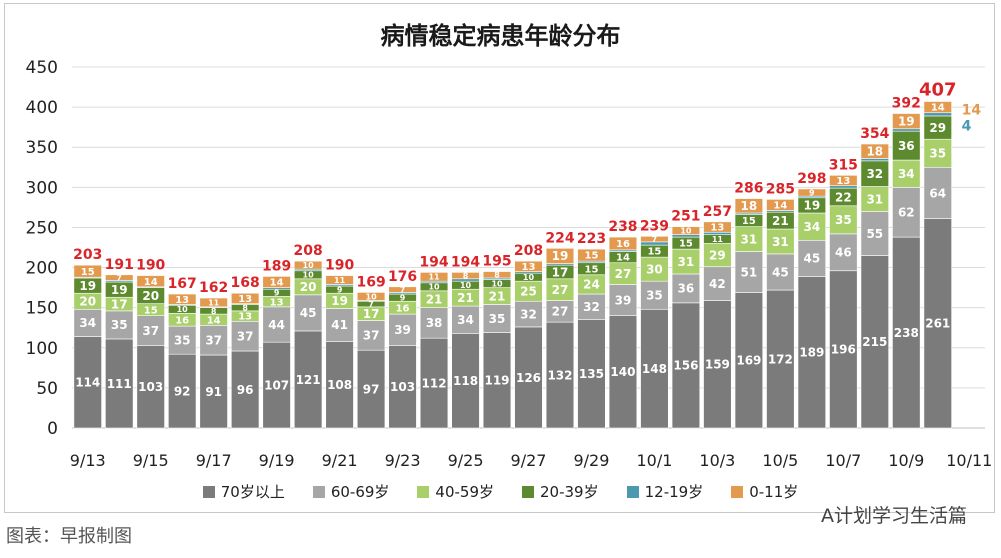 This screenshot has height=558, width=1001. What do you see at coordinates (906, 213) in the screenshot?
I see `segment-value-label: 62` at bounding box center [906, 213].